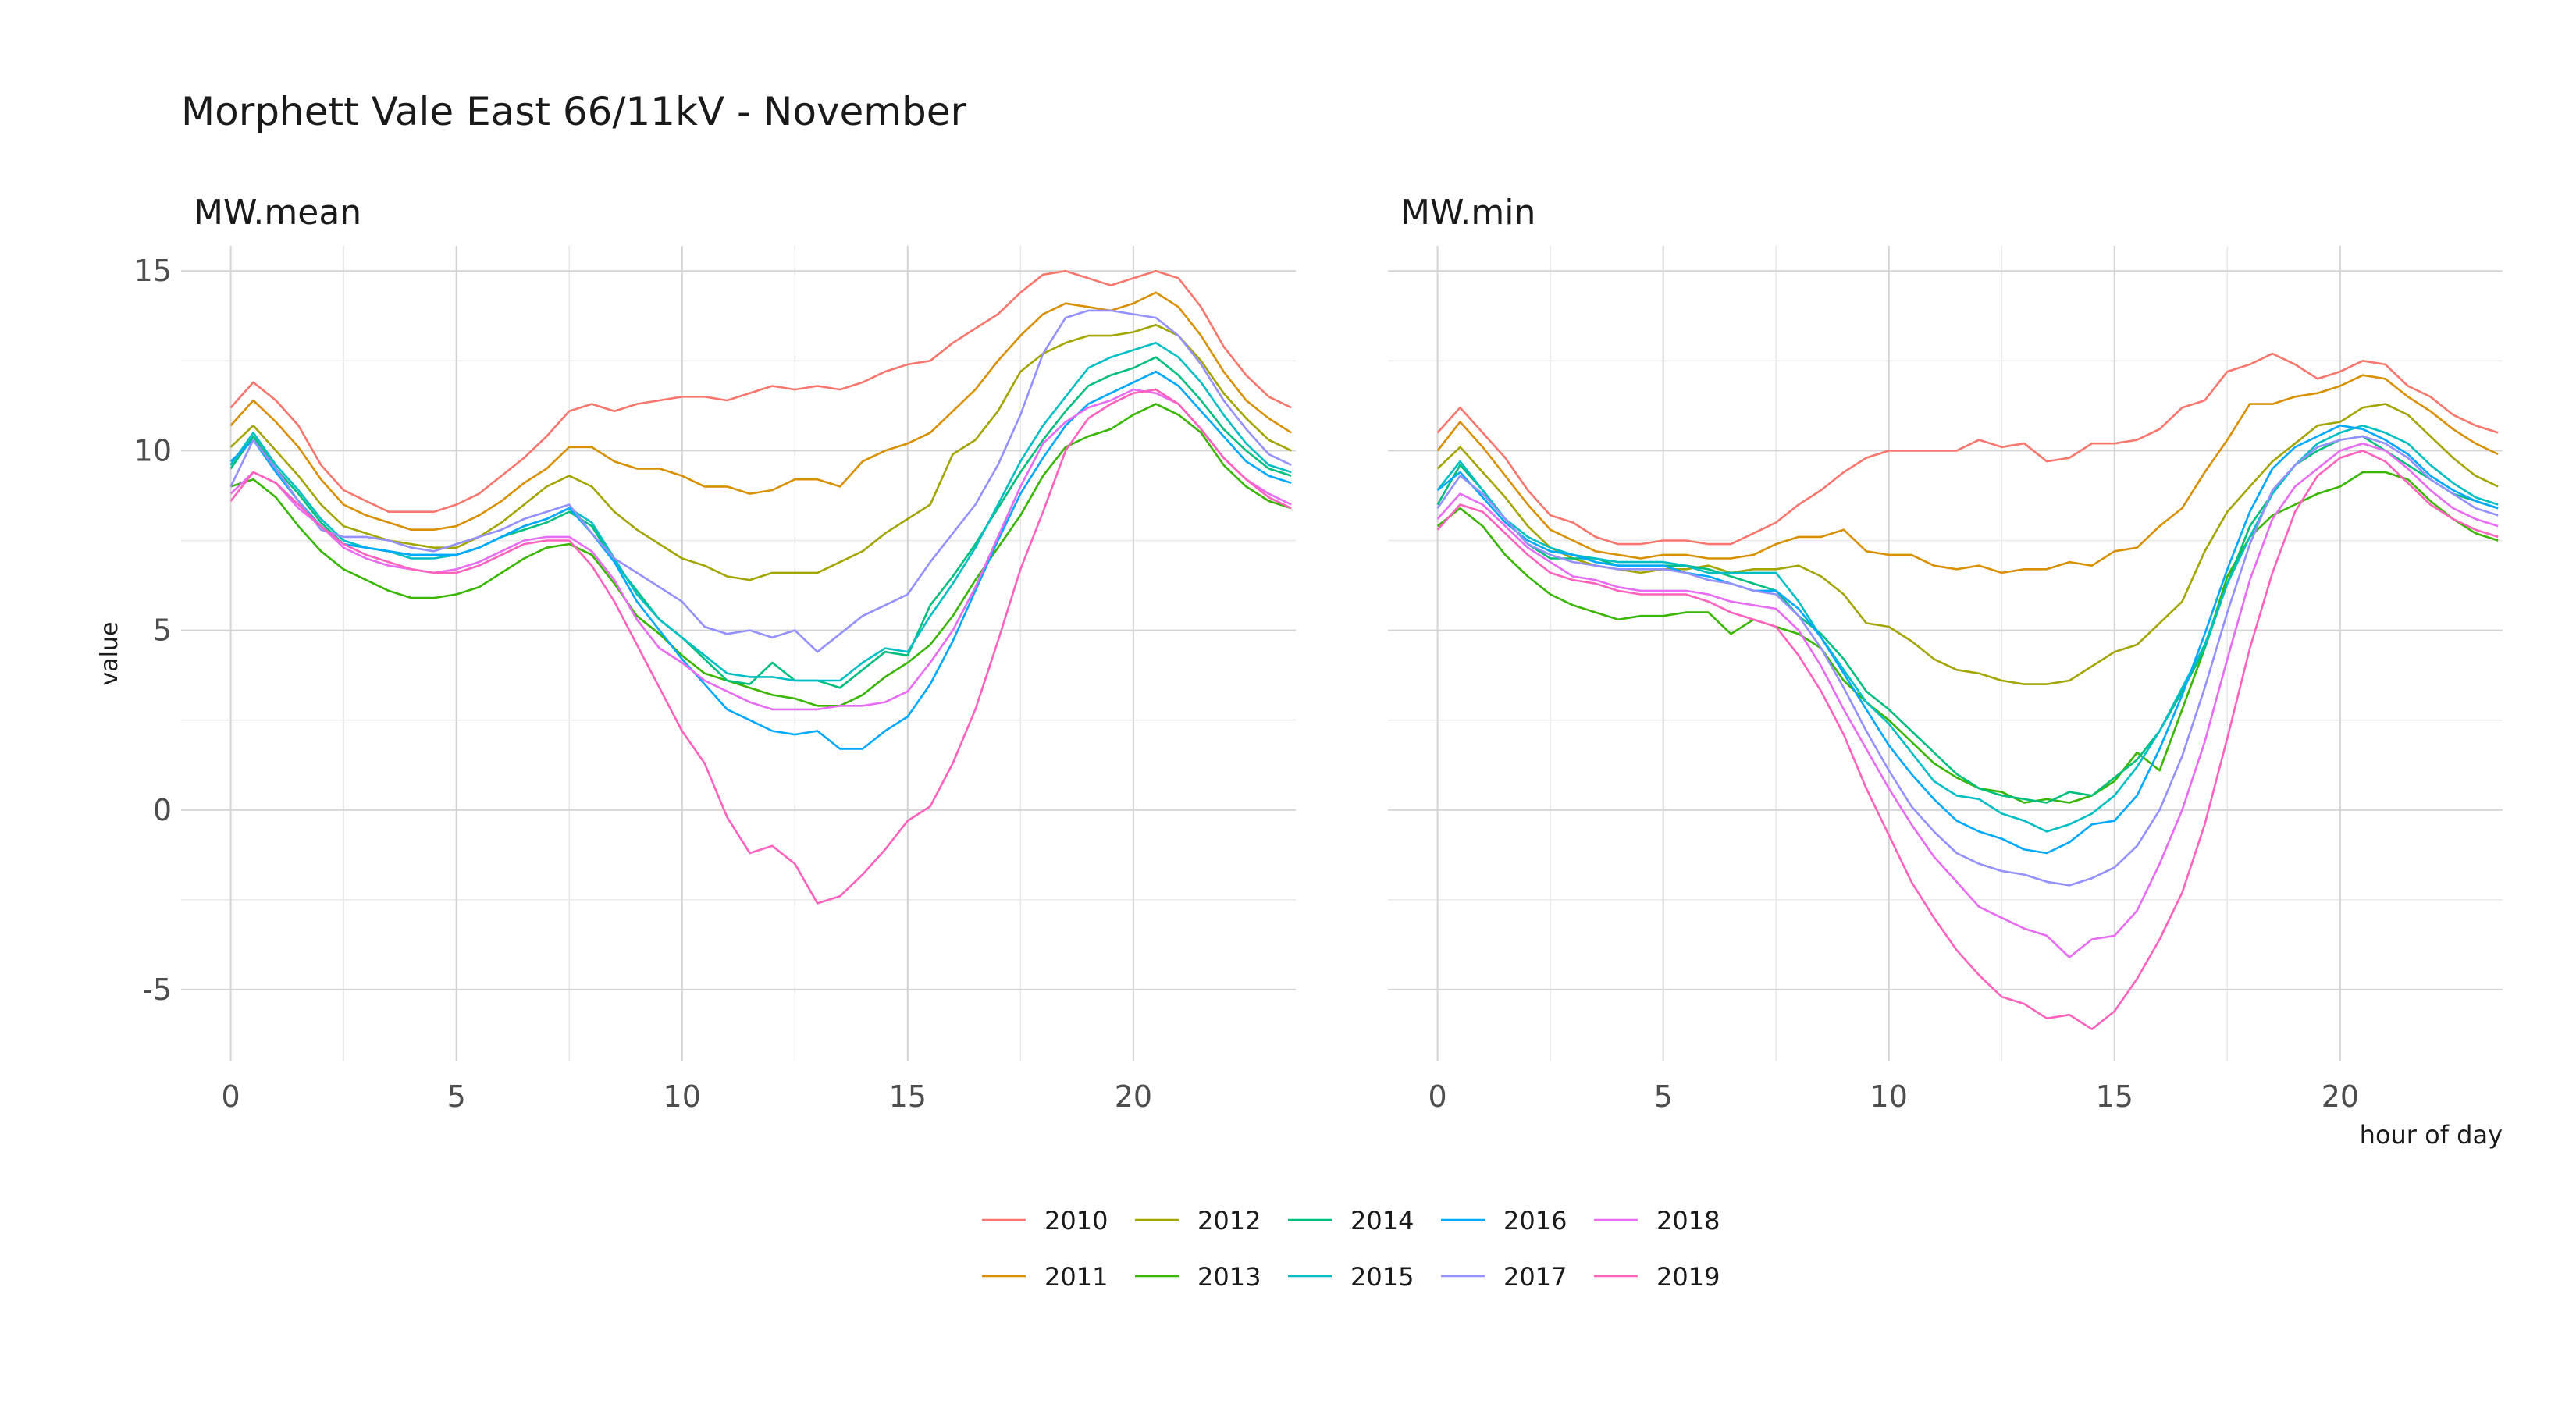 This screenshot has height=1408, width=2576. I want to click on legend-label: 2015, so click(1382, 1277).